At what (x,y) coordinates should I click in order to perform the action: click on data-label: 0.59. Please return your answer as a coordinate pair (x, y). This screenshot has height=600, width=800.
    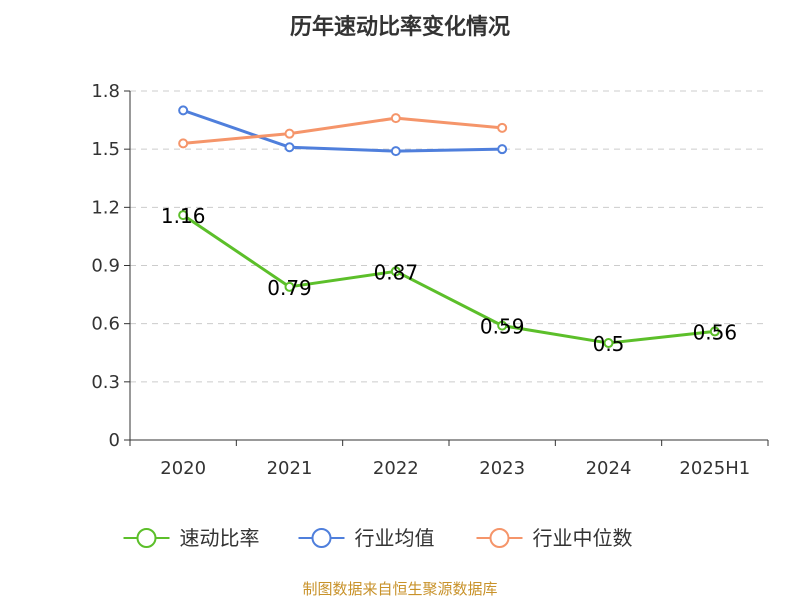
    Looking at the image, I should click on (502, 327).